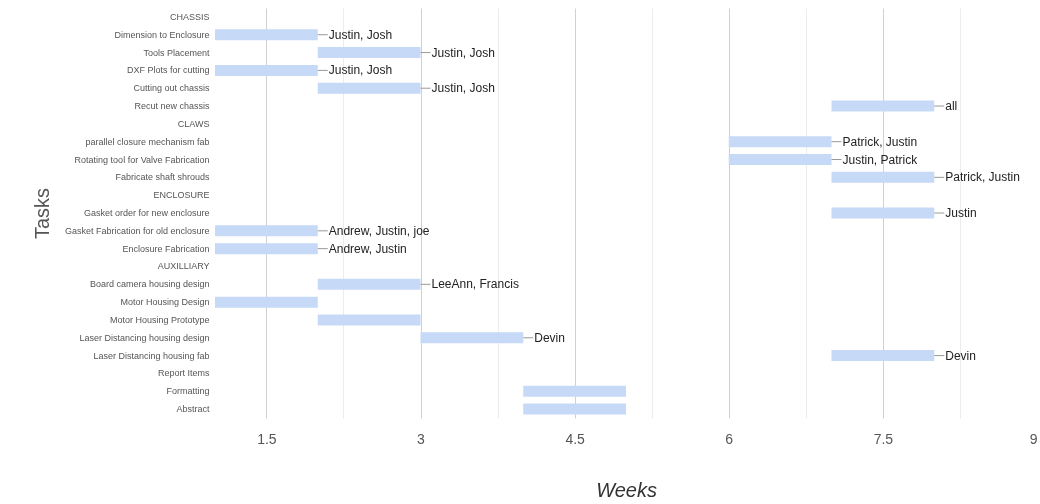 This screenshot has width=1040, height=504. What do you see at coordinates (267, 438) in the screenshot?
I see `x-tick-label: 1.5` at bounding box center [267, 438].